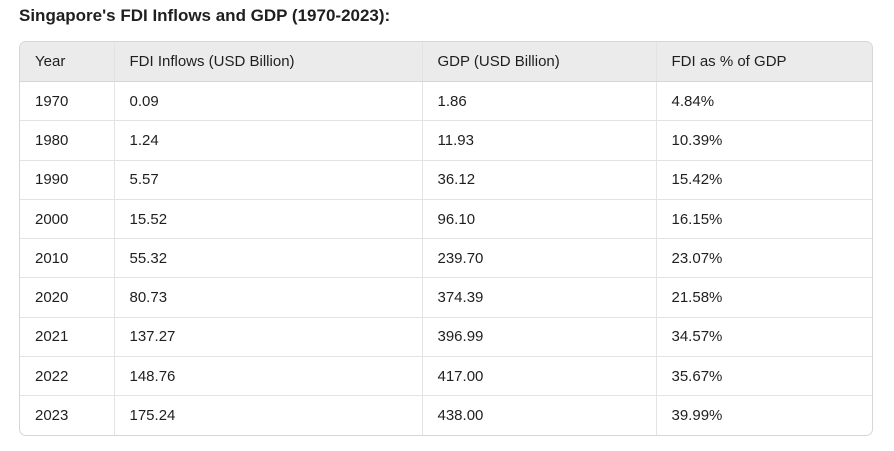  I want to click on table-cell: 396.99, so click(538, 336).